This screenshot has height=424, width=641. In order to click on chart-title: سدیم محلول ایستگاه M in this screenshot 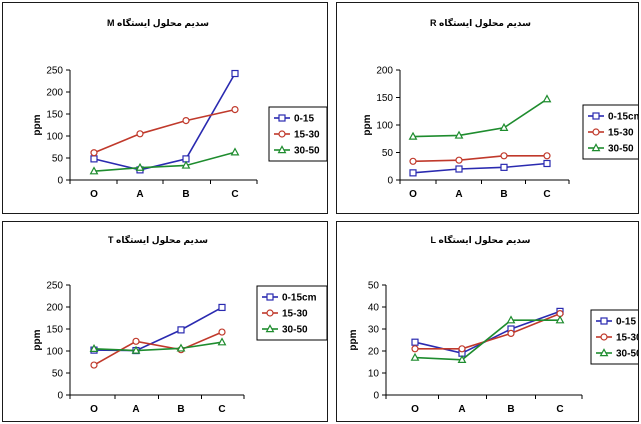, I will do `click(158, 23)`.